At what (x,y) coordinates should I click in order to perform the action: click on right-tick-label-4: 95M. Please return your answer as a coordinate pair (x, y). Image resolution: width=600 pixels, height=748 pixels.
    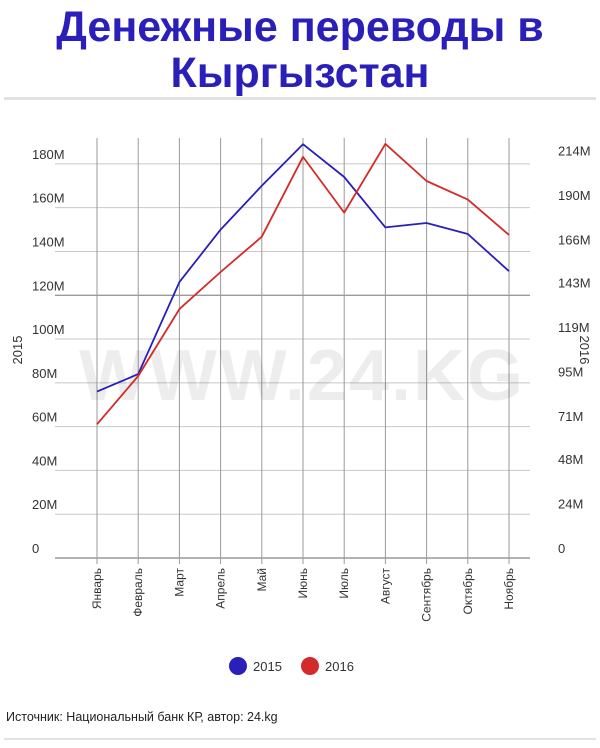
    Looking at the image, I should click on (570, 372).